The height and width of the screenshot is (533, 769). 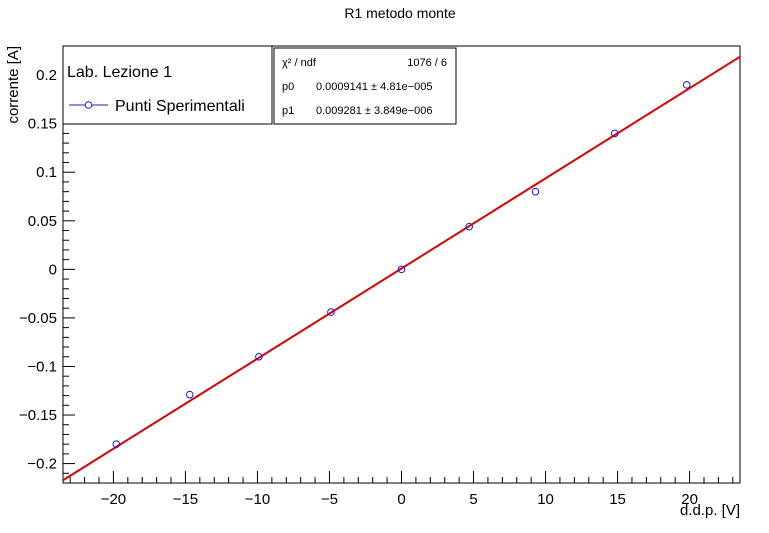 What do you see at coordinates (42, 464) in the screenshot?
I see `y-tick-label: −0.2` at bounding box center [42, 464].